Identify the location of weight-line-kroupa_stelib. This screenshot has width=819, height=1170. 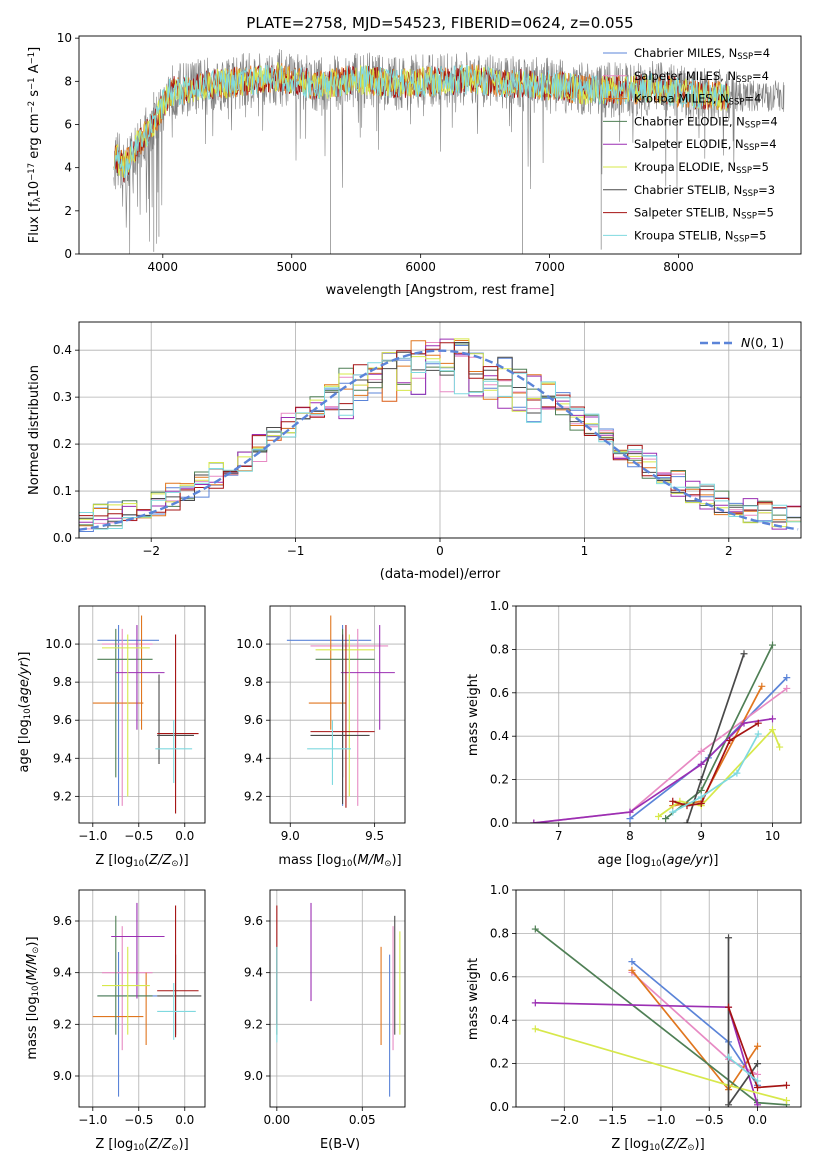
(716, 773).